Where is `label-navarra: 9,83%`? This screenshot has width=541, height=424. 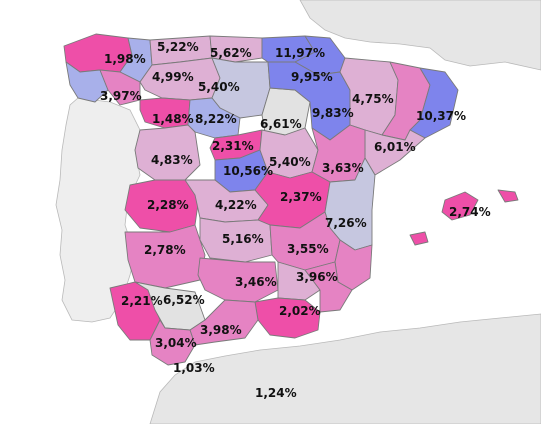
label-navarra: 9,83% is located at coordinates (333, 113).